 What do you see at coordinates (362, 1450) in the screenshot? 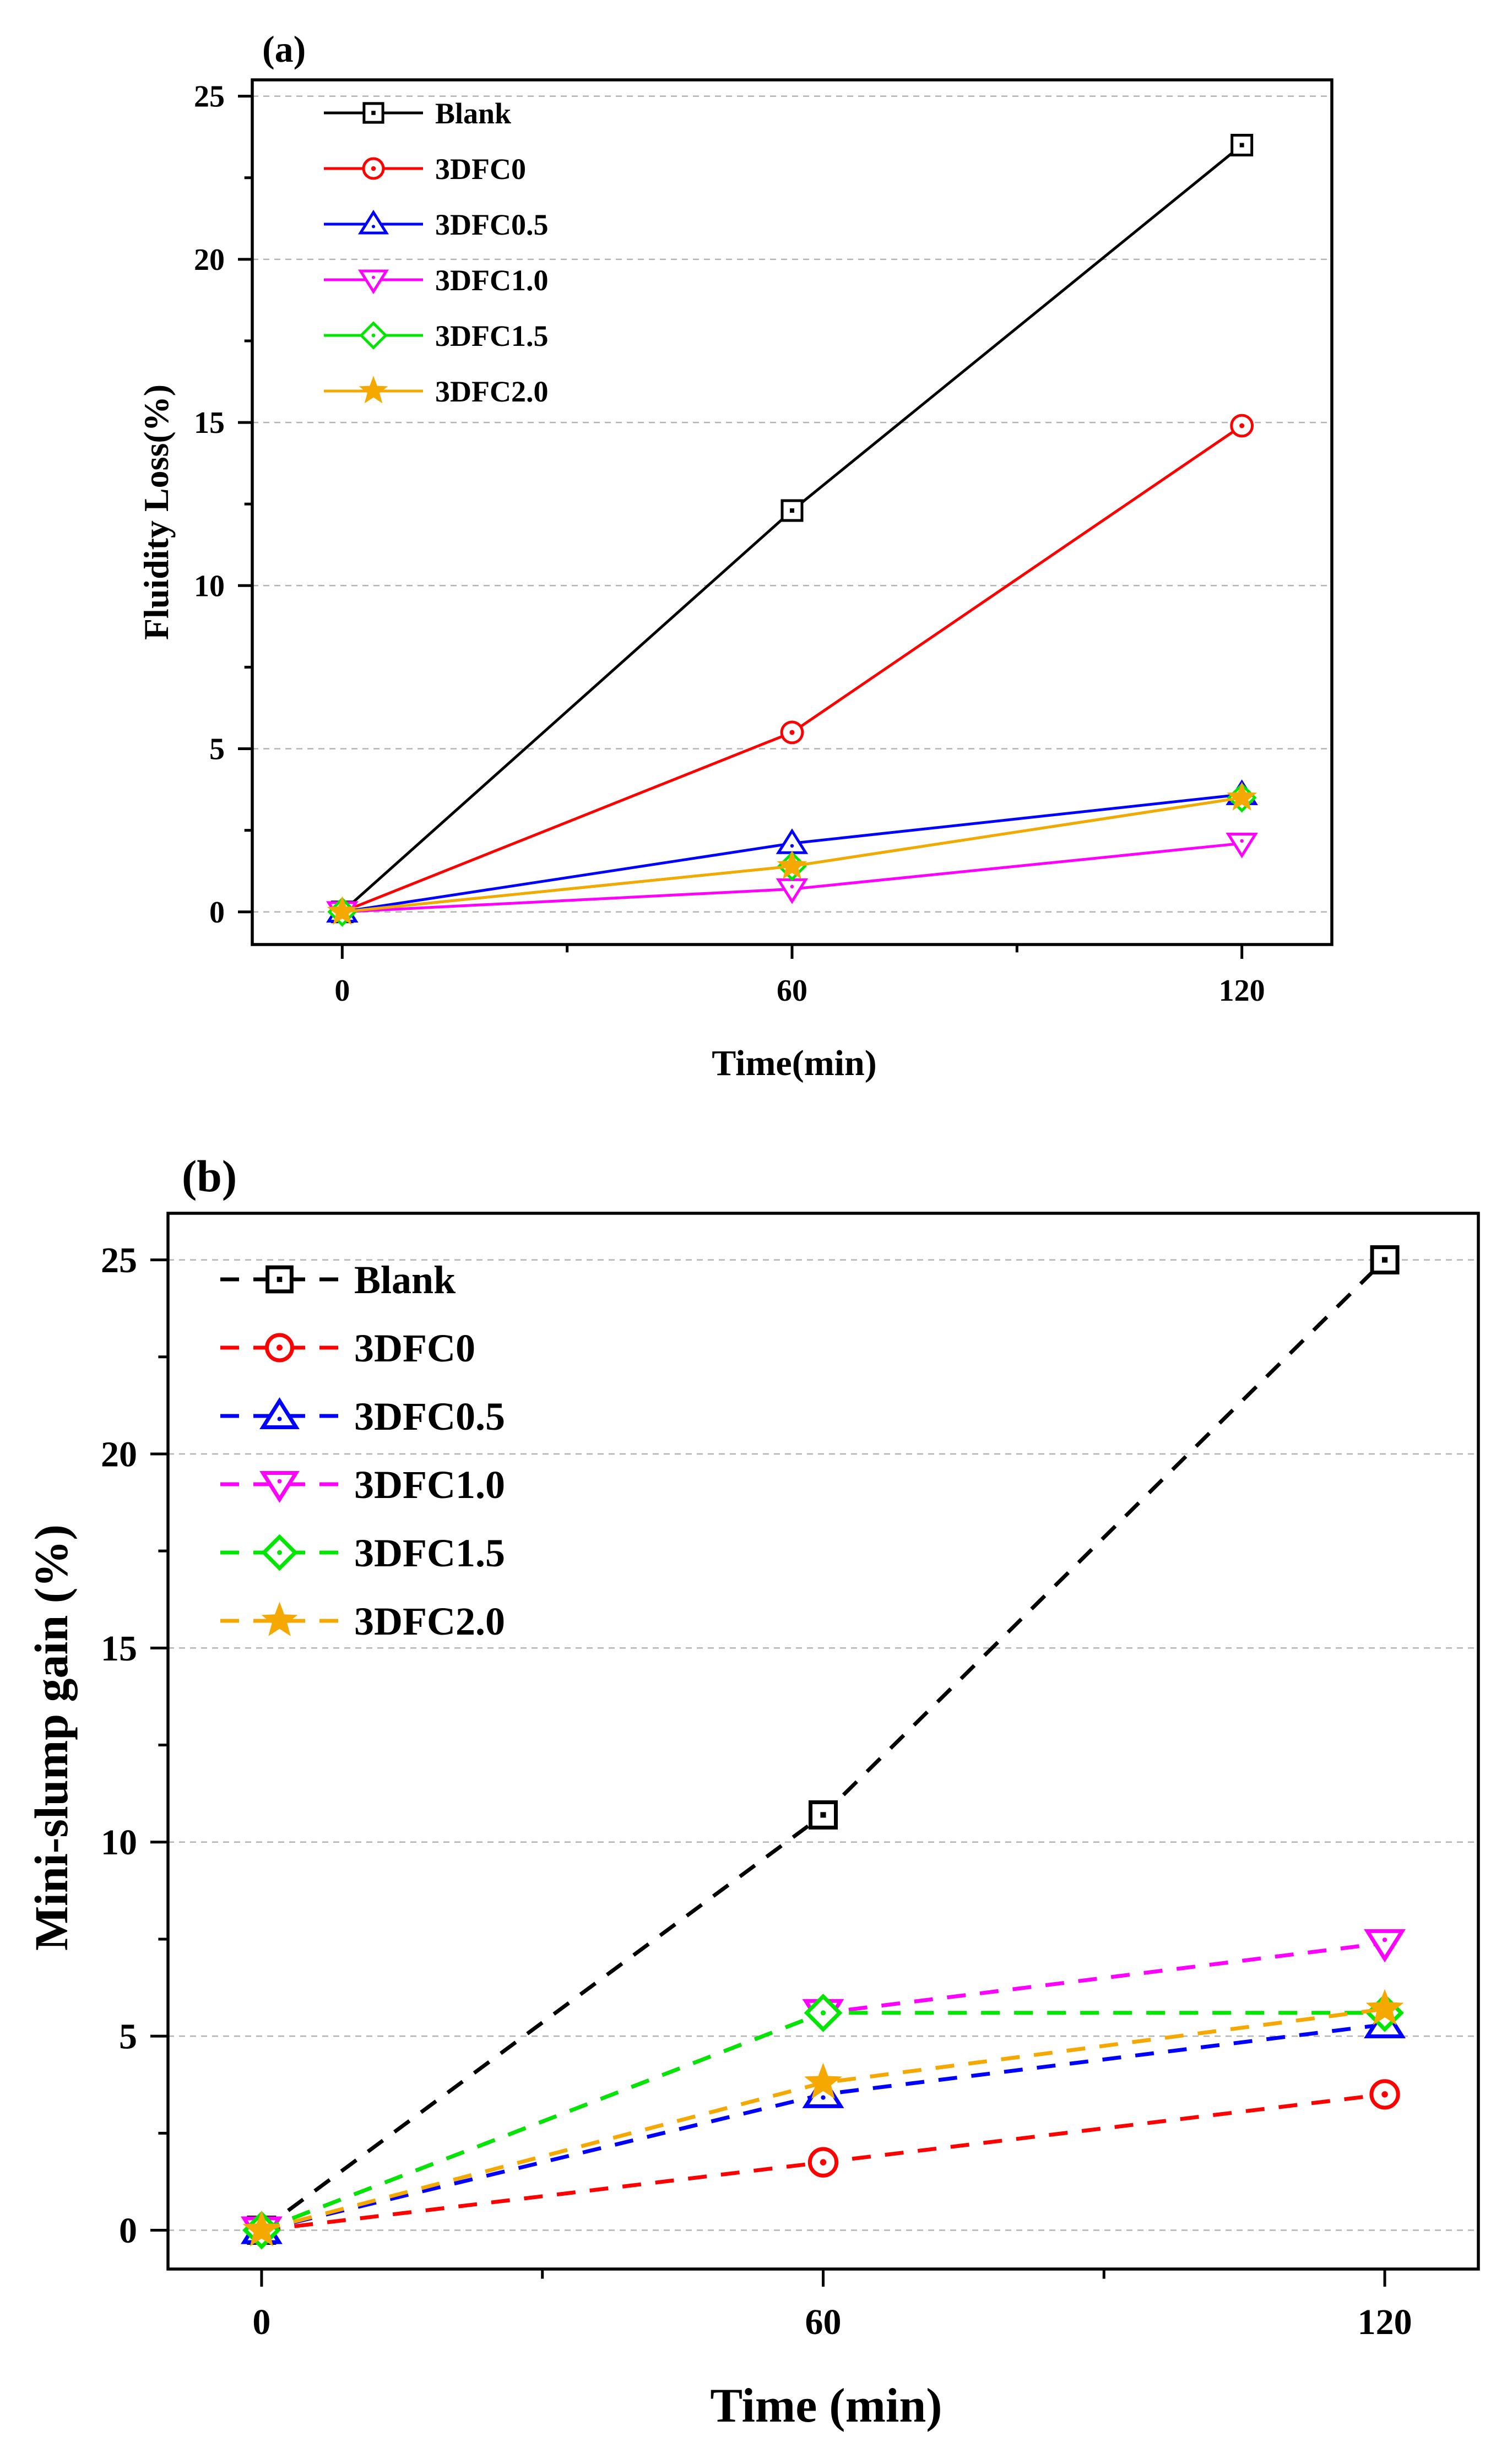
I see `legend-b: Blank 3DFC0 3DFC0.5 3DFC1.0 3DFC1.5 3DFC2.0` at bounding box center [362, 1450].